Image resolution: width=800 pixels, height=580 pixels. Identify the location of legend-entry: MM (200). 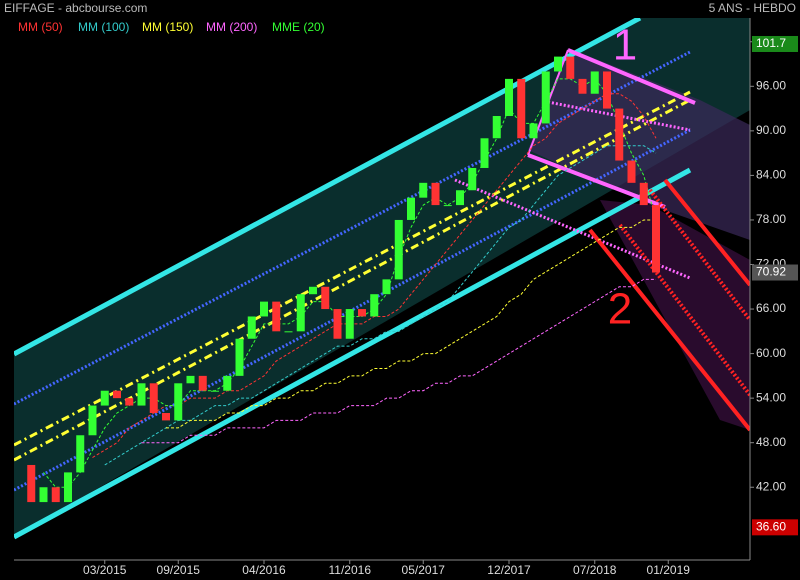
(231, 27).